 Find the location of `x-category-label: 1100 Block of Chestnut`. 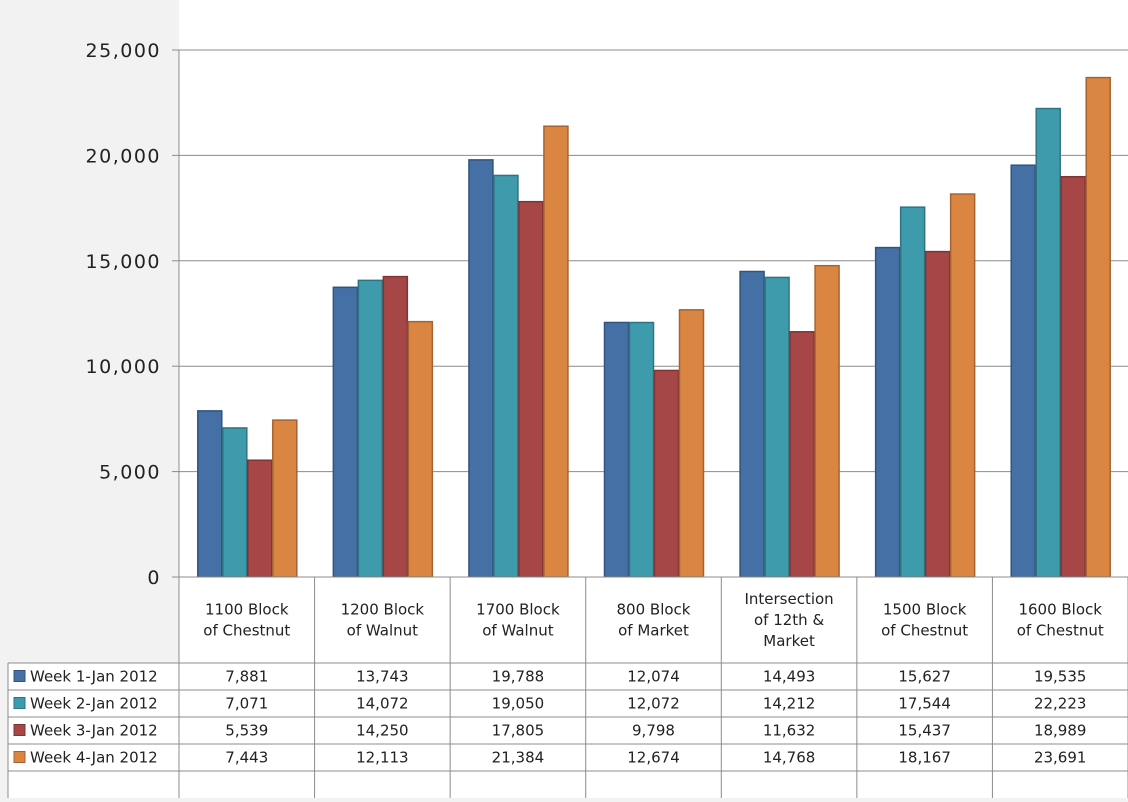

x-category-label: 1100 Block of Chestnut is located at coordinates (246, 620).